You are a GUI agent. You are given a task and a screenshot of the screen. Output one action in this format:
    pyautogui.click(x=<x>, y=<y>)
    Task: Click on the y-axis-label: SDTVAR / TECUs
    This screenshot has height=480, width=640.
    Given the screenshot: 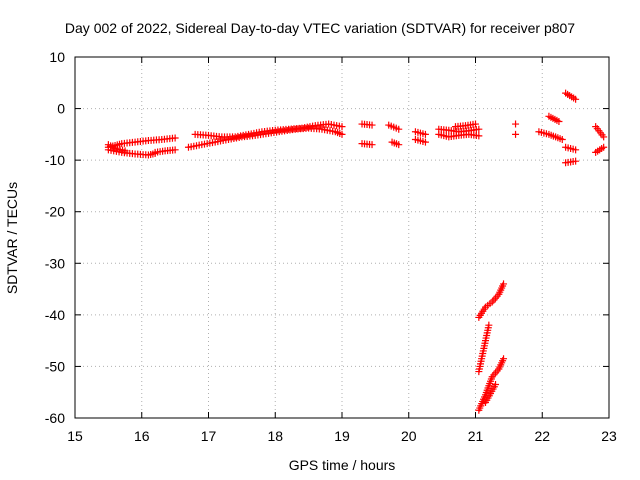 What is the action you would take?
    pyautogui.click(x=12, y=238)
    